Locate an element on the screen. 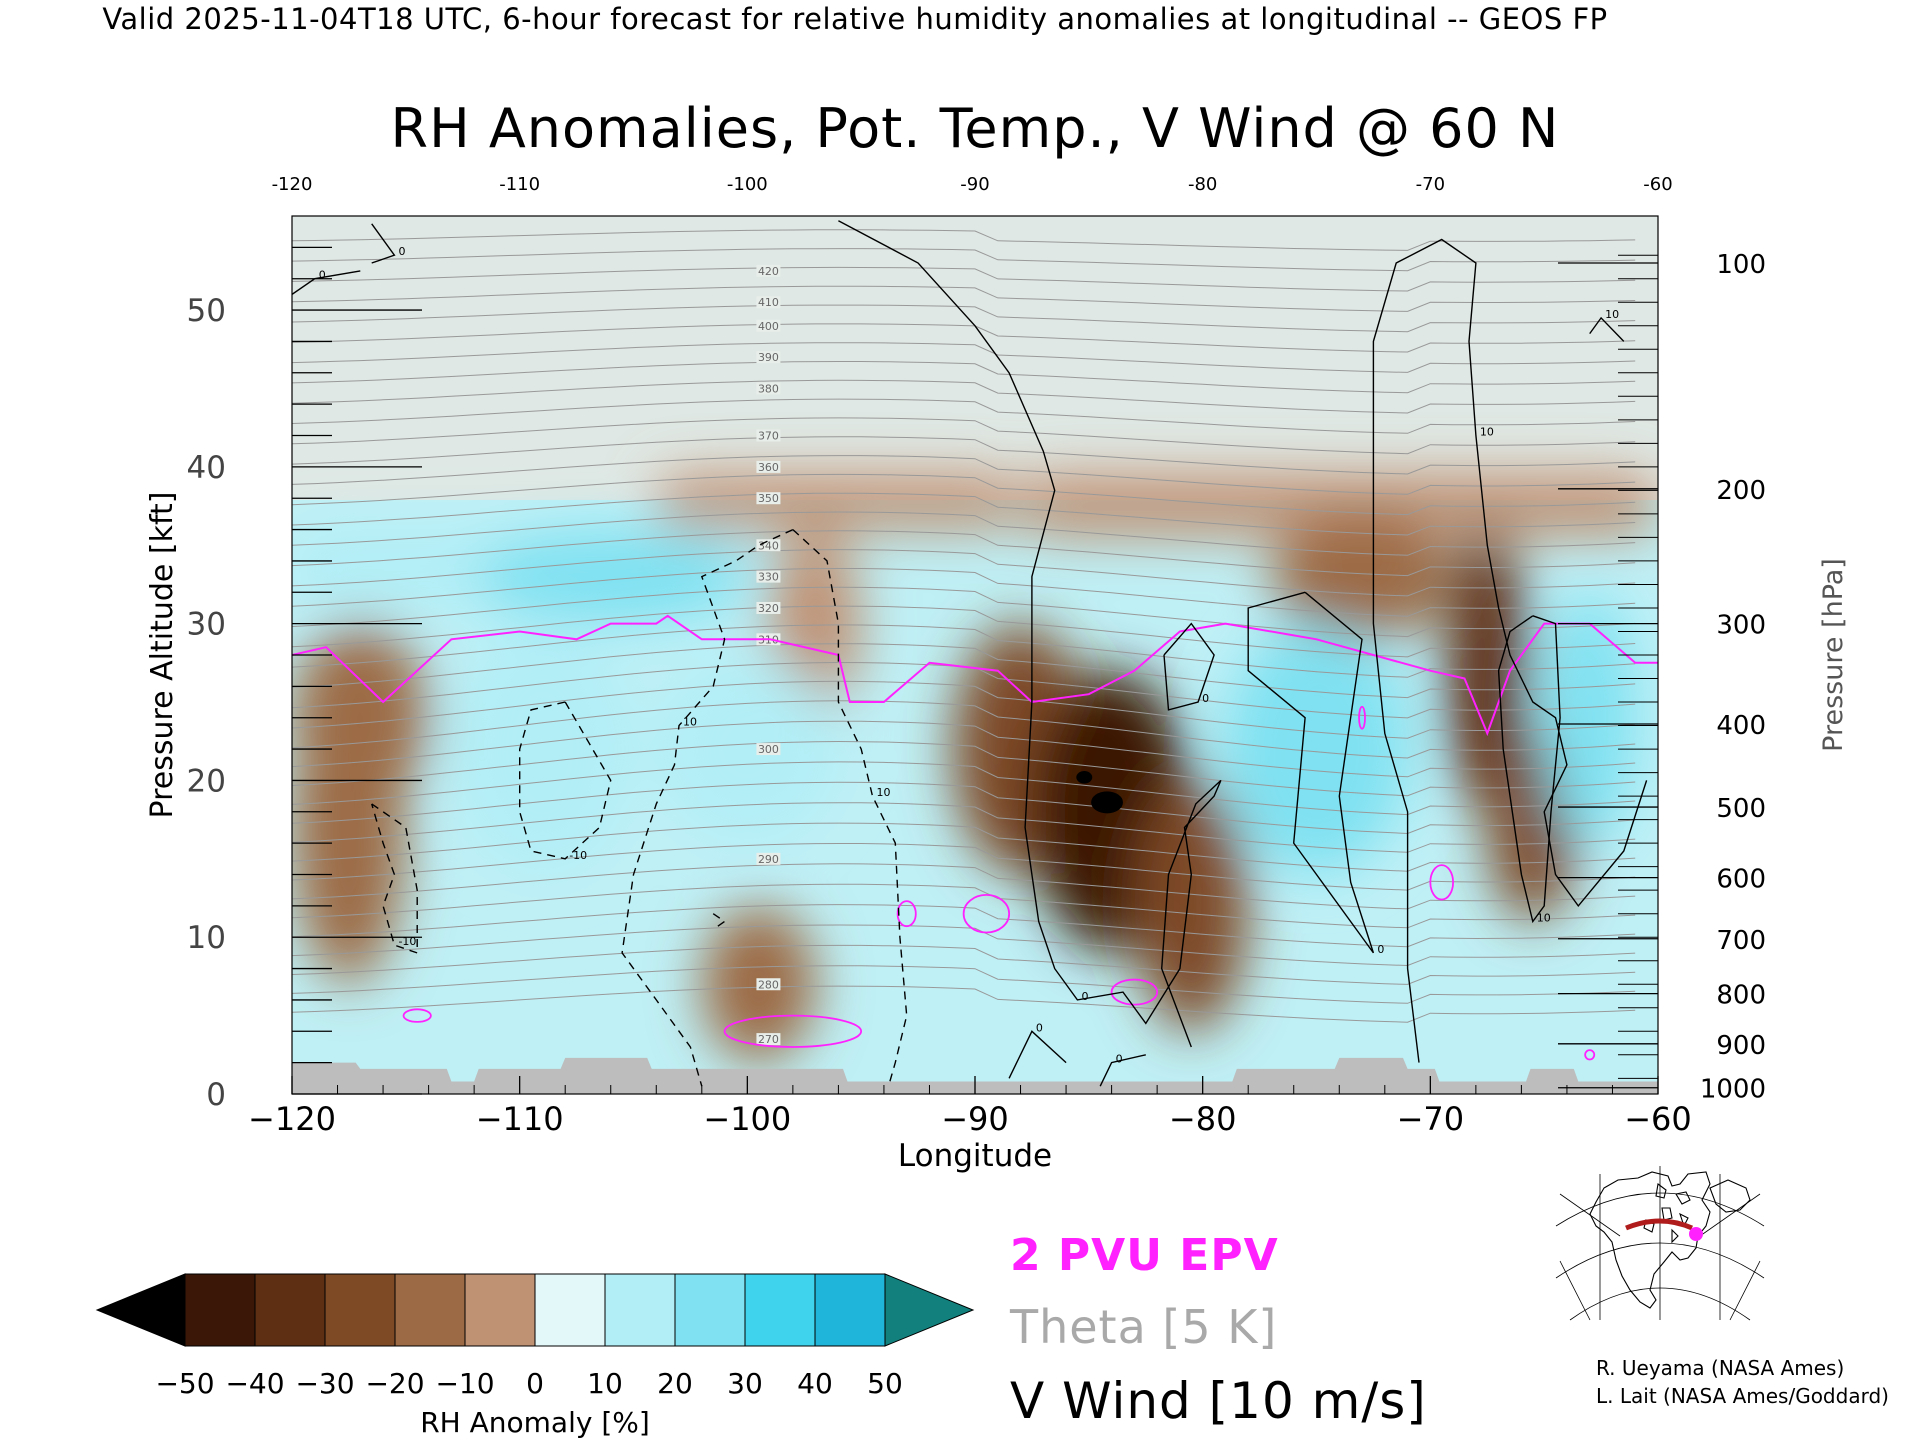 The height and width of the screenshot is (1440, 1920). theta-label: 390 is located at coordinates (768, 357).